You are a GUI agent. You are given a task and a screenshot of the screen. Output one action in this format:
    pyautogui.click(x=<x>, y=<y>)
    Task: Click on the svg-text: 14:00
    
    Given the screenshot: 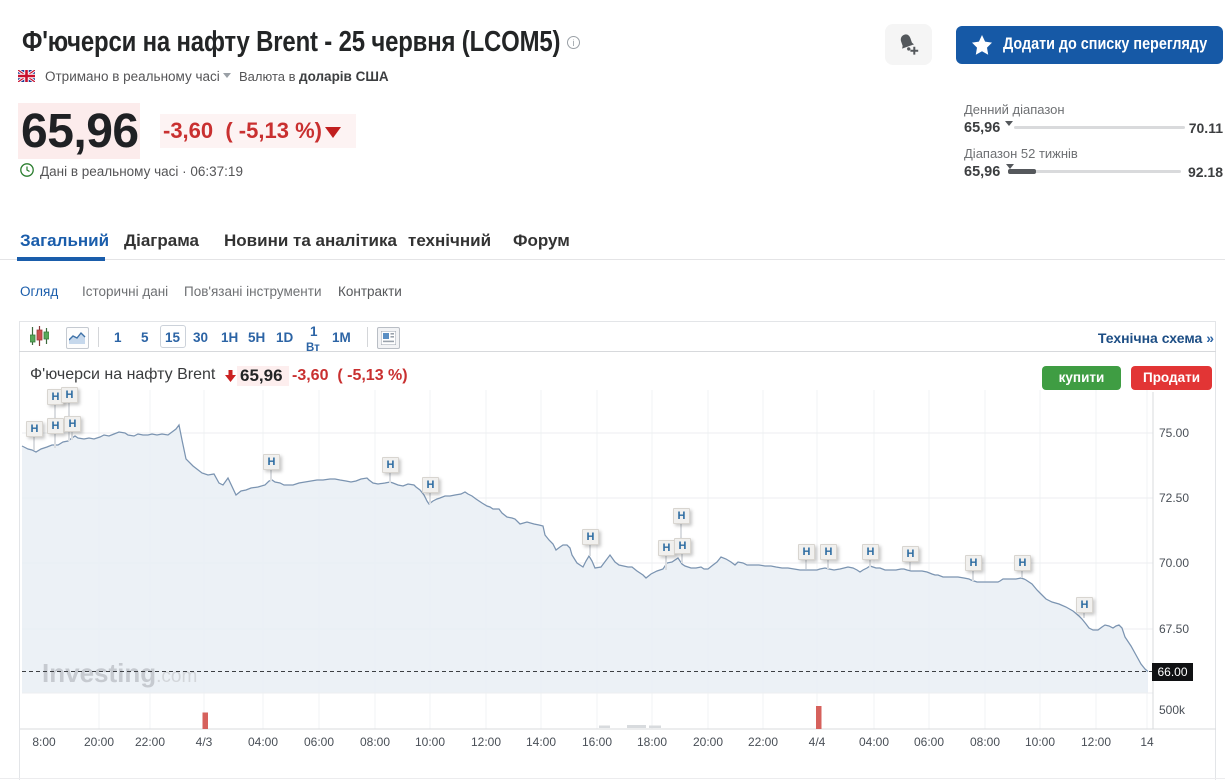 What is the action you would take?
    pyautogui.click(x=541, y=742)
    